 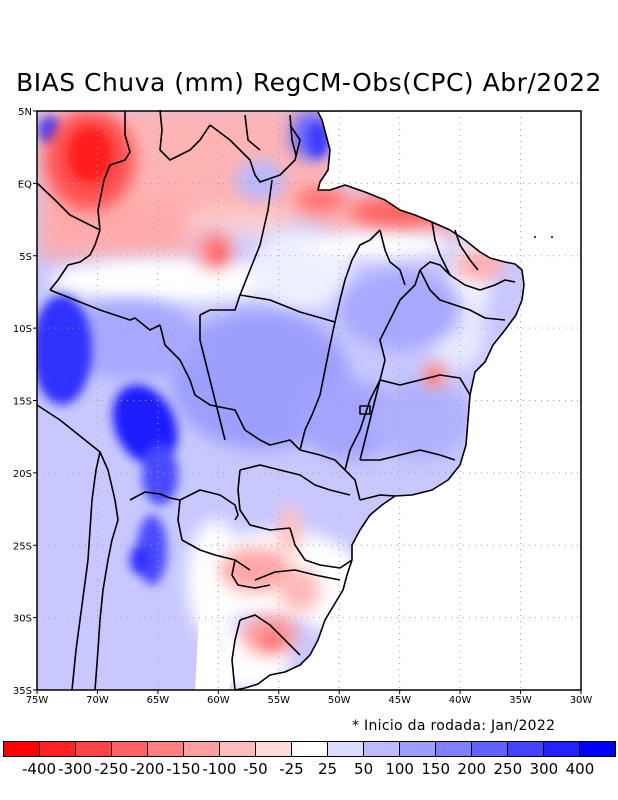 What do you see at coordinates (39, 769) in the screenshot?
I see `colorbar-level-label: -400` at bounding box center [39, 769].